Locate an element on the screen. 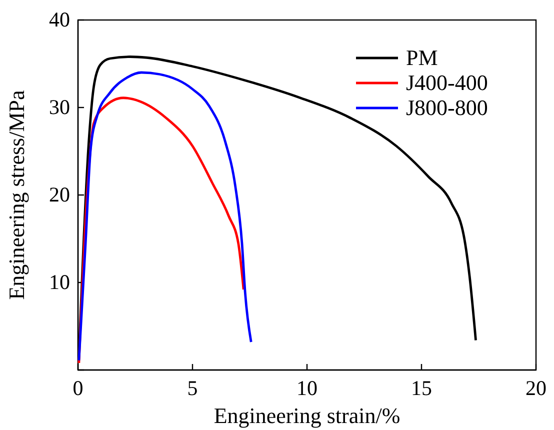 Image resolution: width=554 pixels, height=430 pixels. legend-label: J800-800 is located at coordinates (447, 107).